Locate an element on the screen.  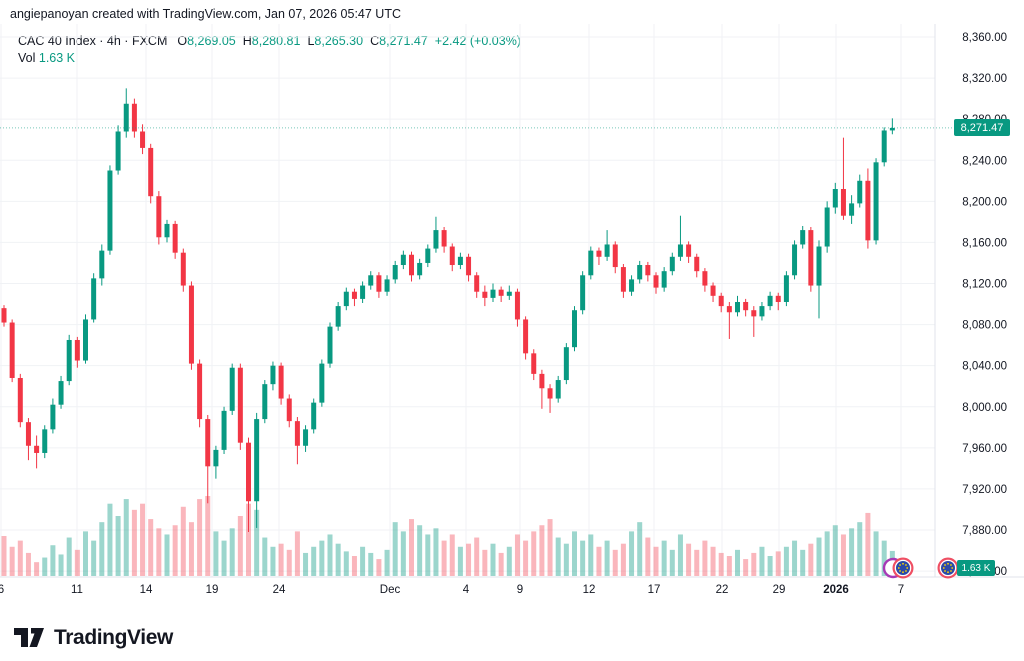
price-axis-label: 7,960.00 is located at coordinates (984, 449).